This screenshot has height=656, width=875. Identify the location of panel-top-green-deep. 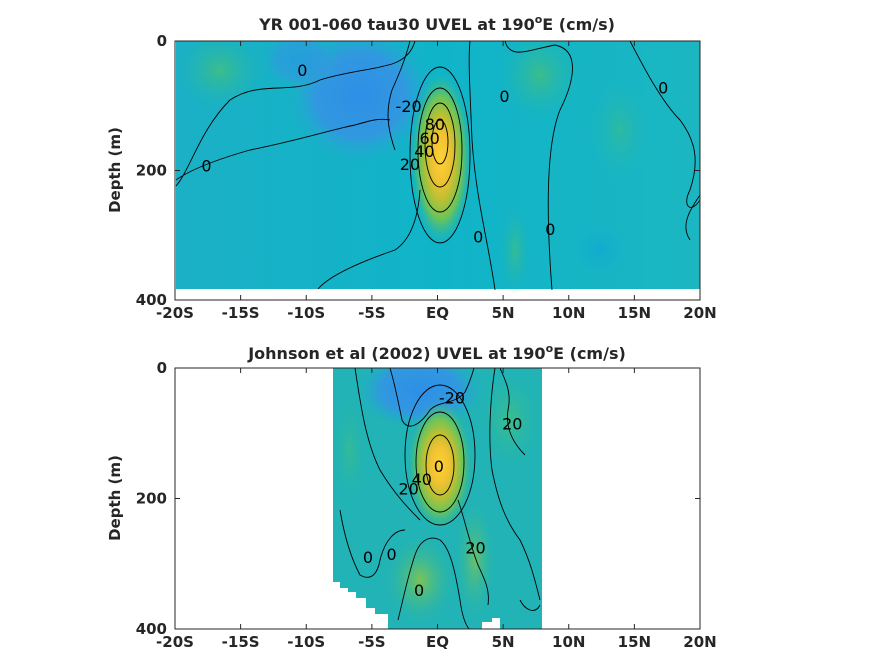
(515, 250).